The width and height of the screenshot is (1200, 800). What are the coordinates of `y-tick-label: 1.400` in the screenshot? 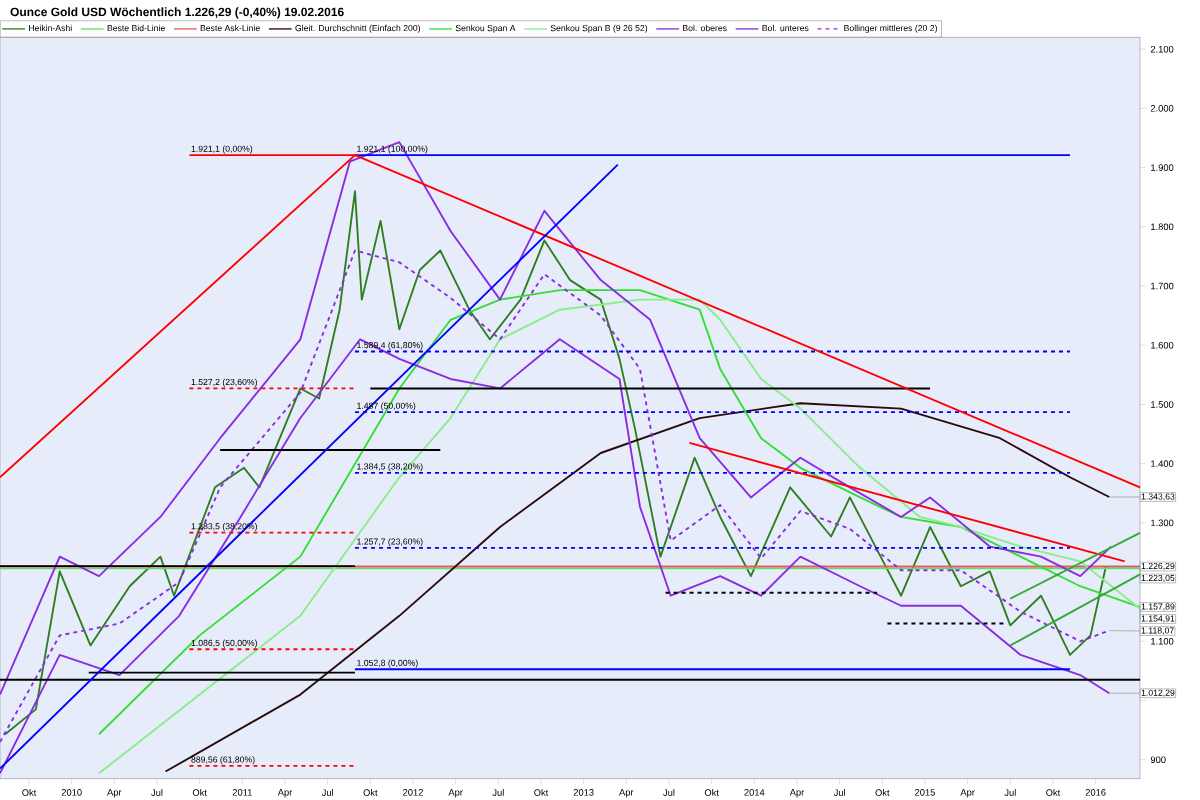 It's located at (1162, 463).